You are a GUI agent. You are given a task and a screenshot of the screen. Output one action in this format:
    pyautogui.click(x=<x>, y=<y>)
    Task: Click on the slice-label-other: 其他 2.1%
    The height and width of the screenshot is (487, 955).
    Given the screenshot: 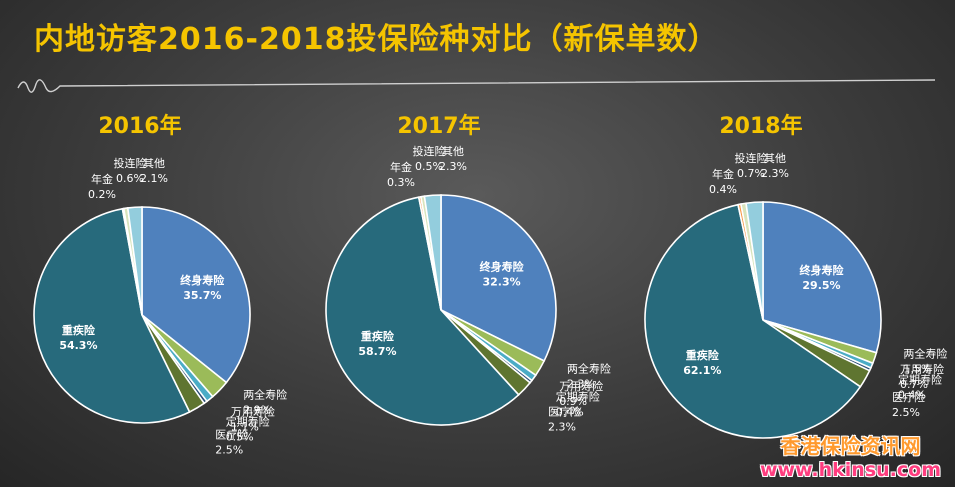 What is the action you would take?
    pyautogui.click(x=154, y=171)
    